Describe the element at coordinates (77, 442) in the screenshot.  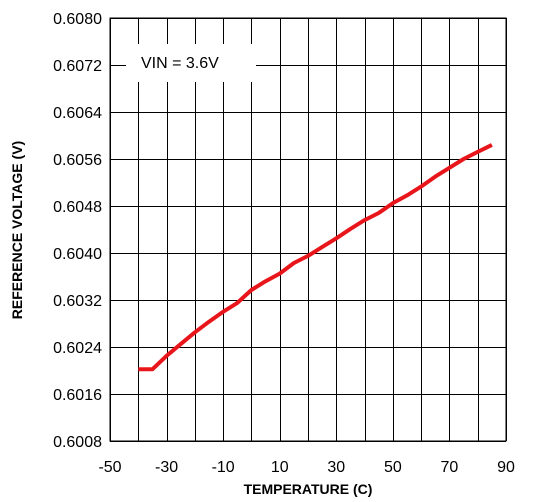
I see `y-tick-label: 0.6008` at that location.